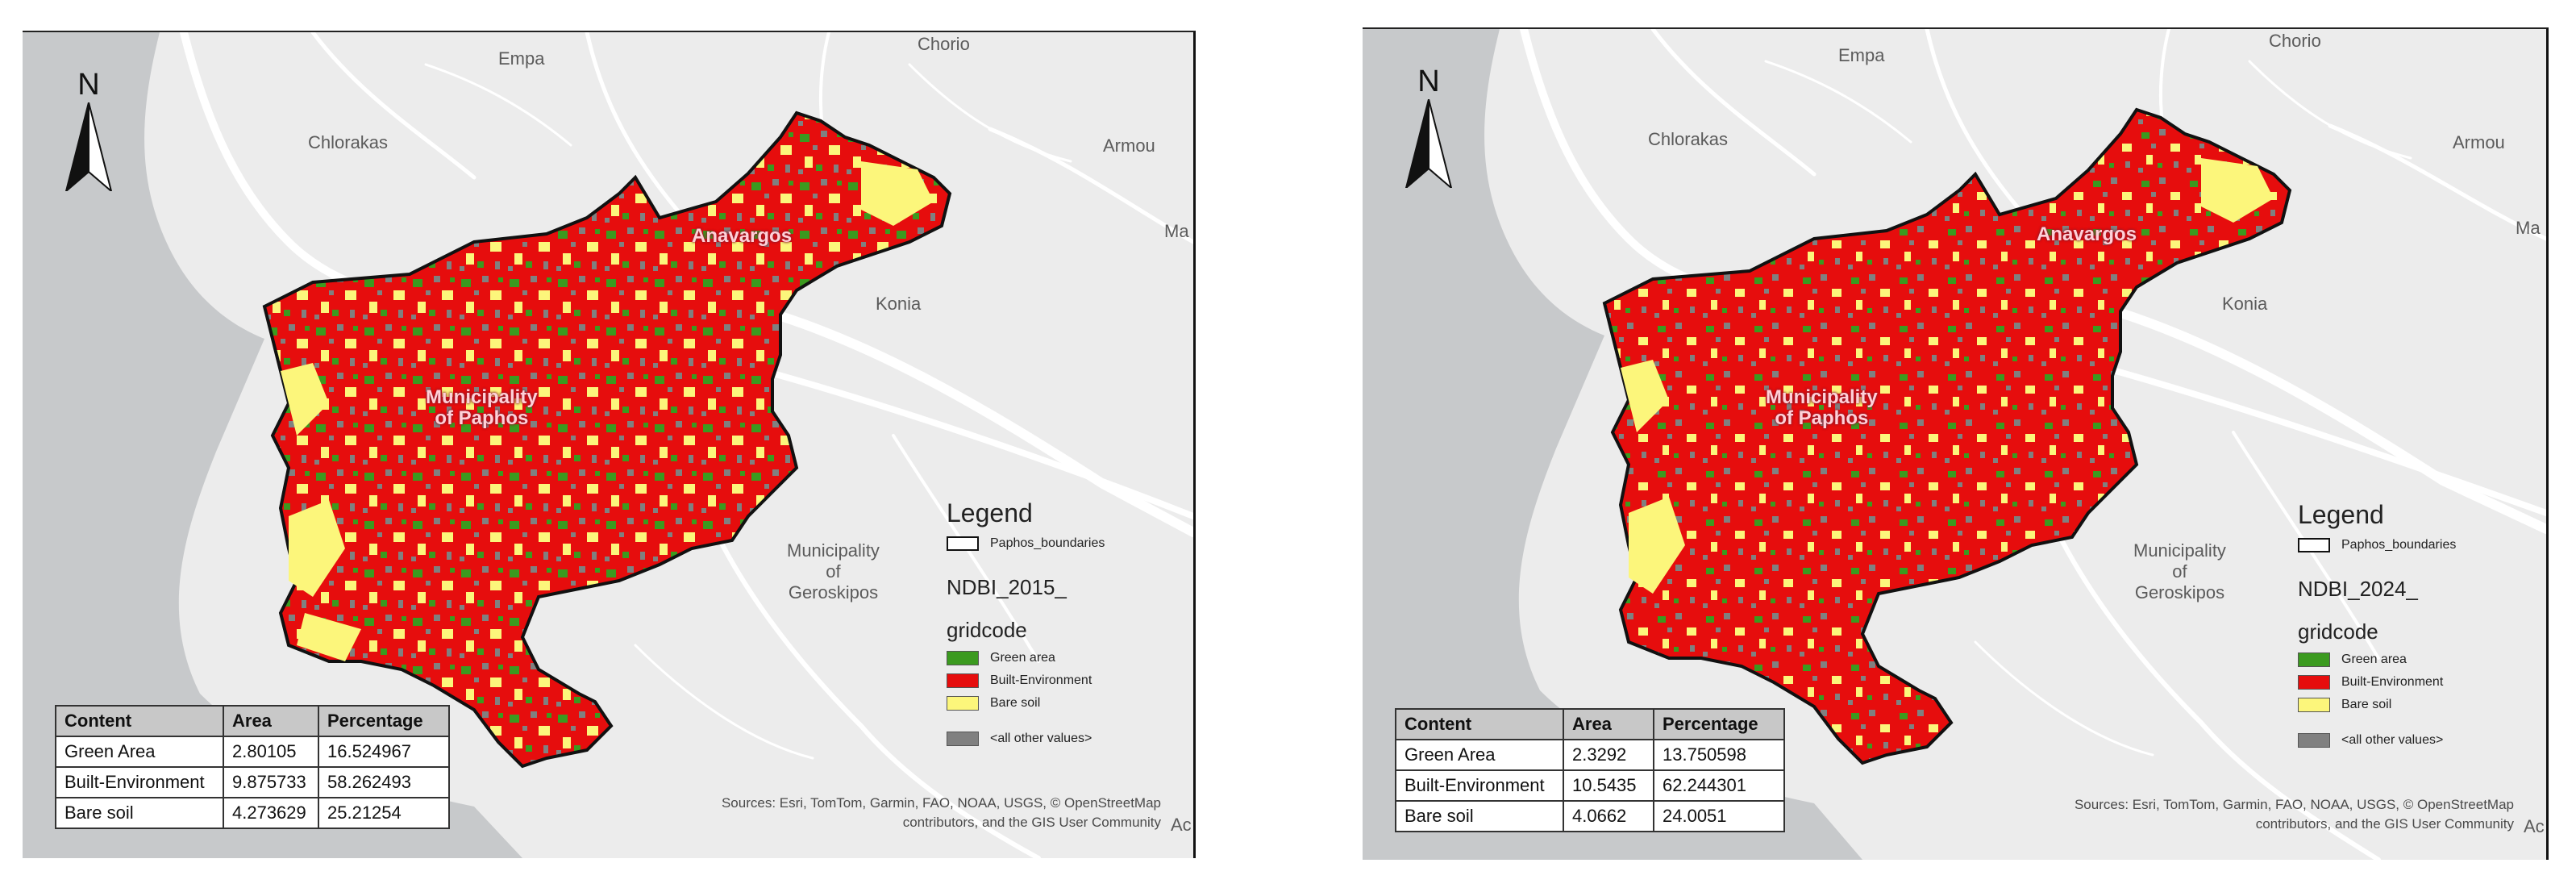  What do you see at coordinates (2341, 515) in the screenshot?
I see `legend-title: Legend` at bounding box center [2341, 515].